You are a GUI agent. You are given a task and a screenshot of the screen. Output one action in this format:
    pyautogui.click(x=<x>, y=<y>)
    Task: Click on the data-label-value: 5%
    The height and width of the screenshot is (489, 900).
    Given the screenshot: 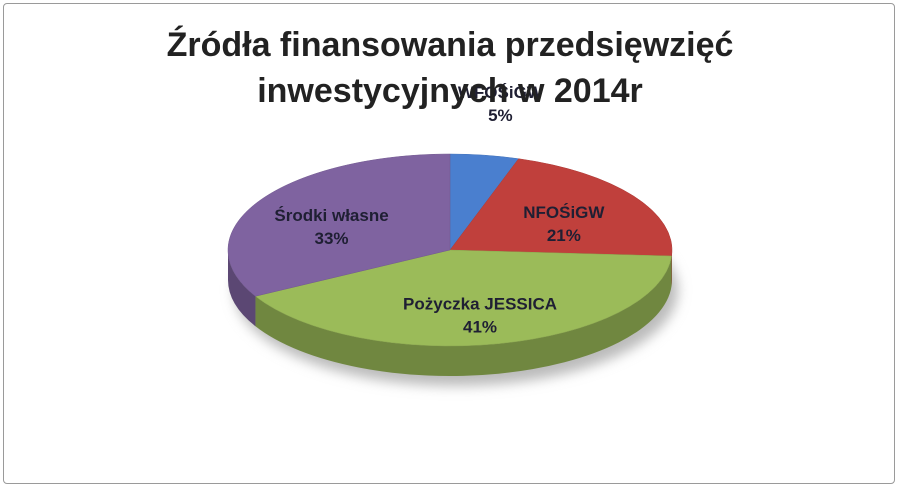 What is the action you would take?
    pyautogui.click(x=500, y=115)
    